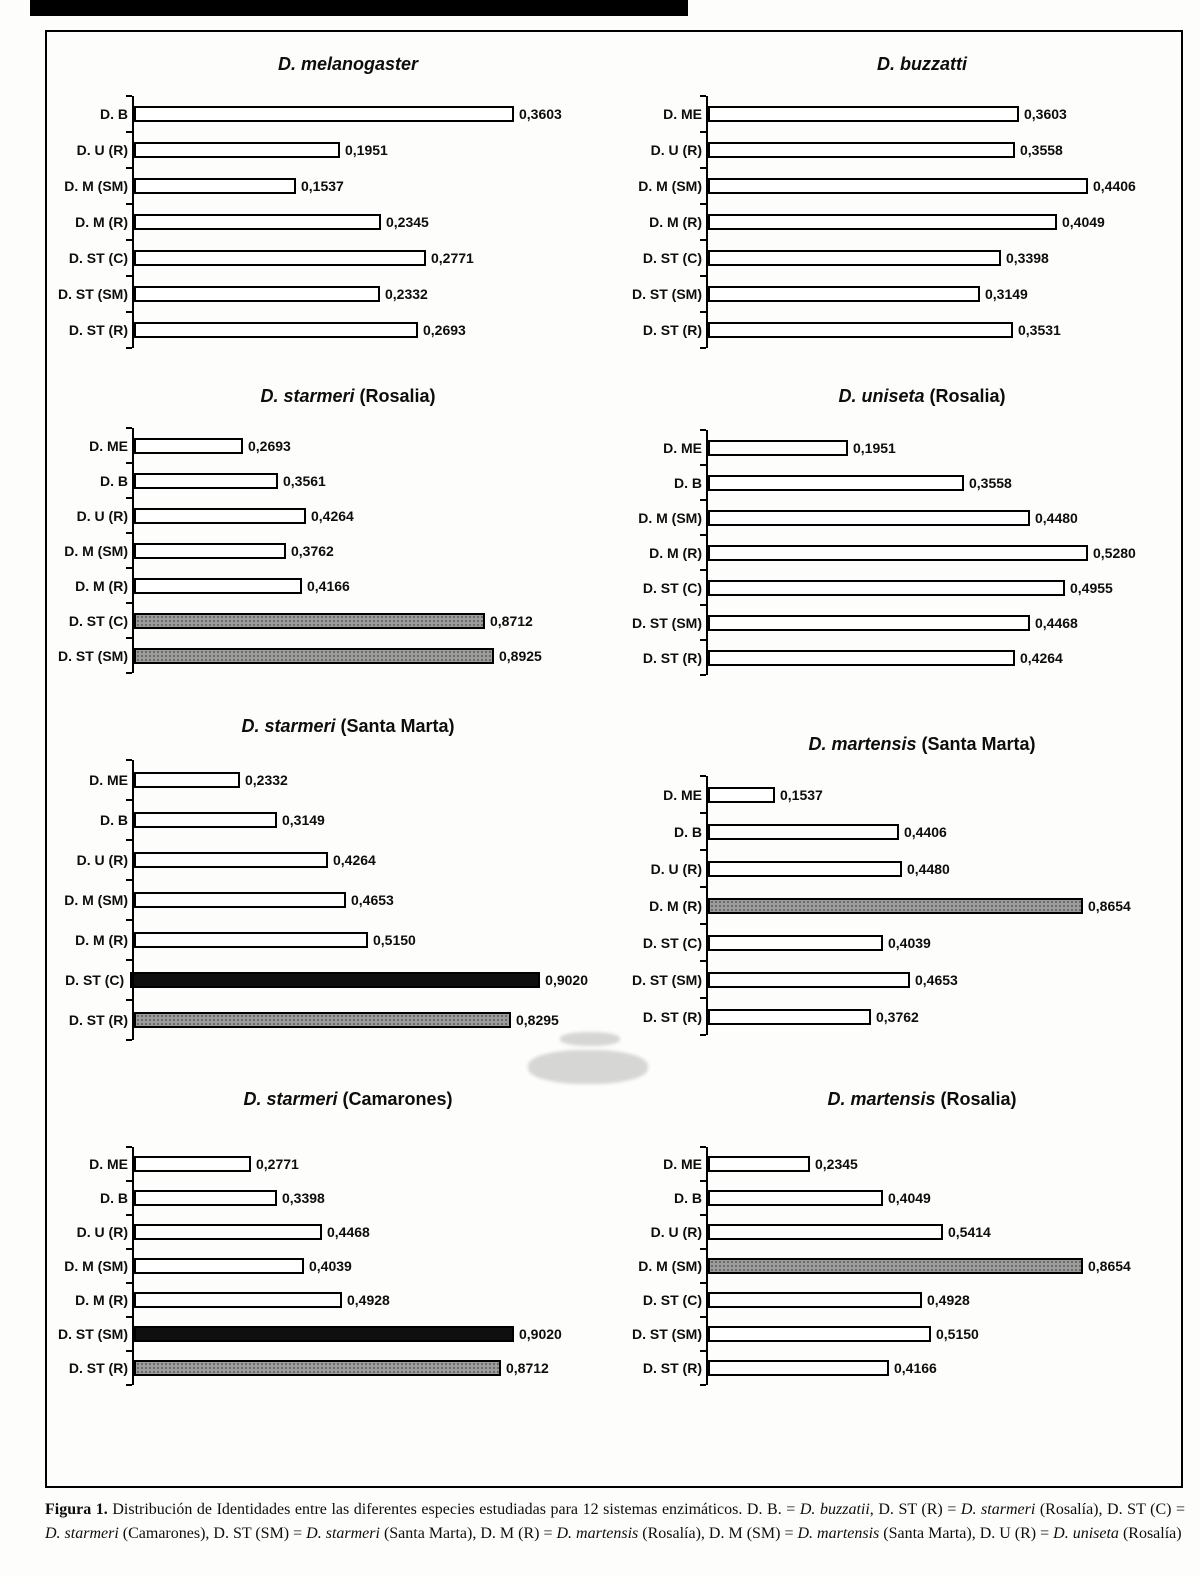 Image resolution: width=1200 pixels, height=1576 pixels. I want to click on caption-text: (Rosalía), D. ST (C) =, so click(1110, 1509).